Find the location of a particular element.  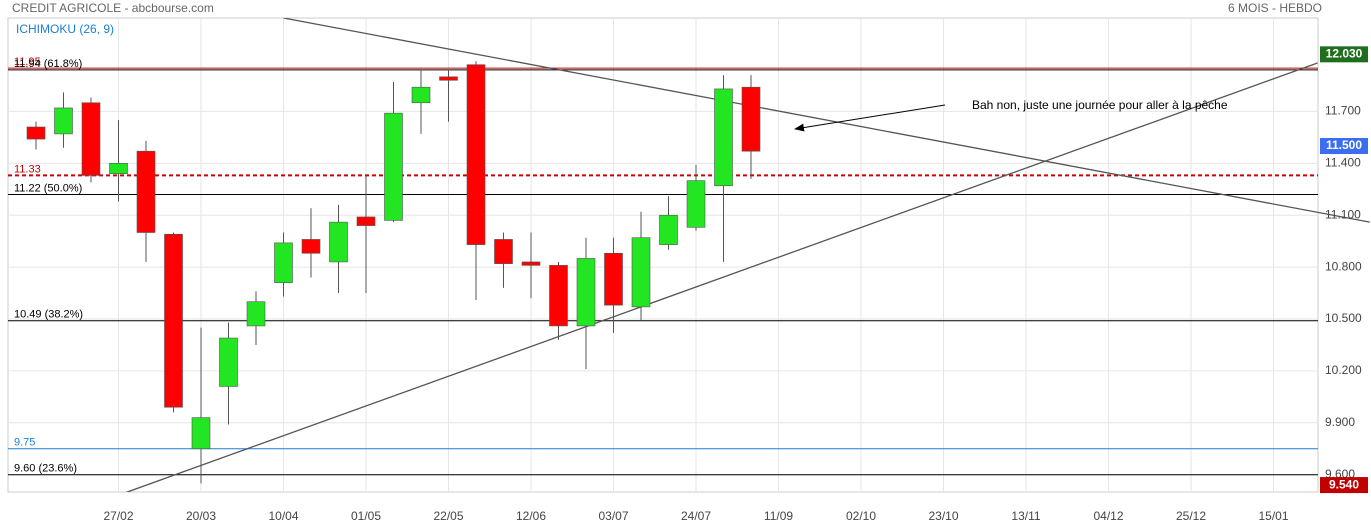

level-label: 11.33 is located at coordinates (27, 169).